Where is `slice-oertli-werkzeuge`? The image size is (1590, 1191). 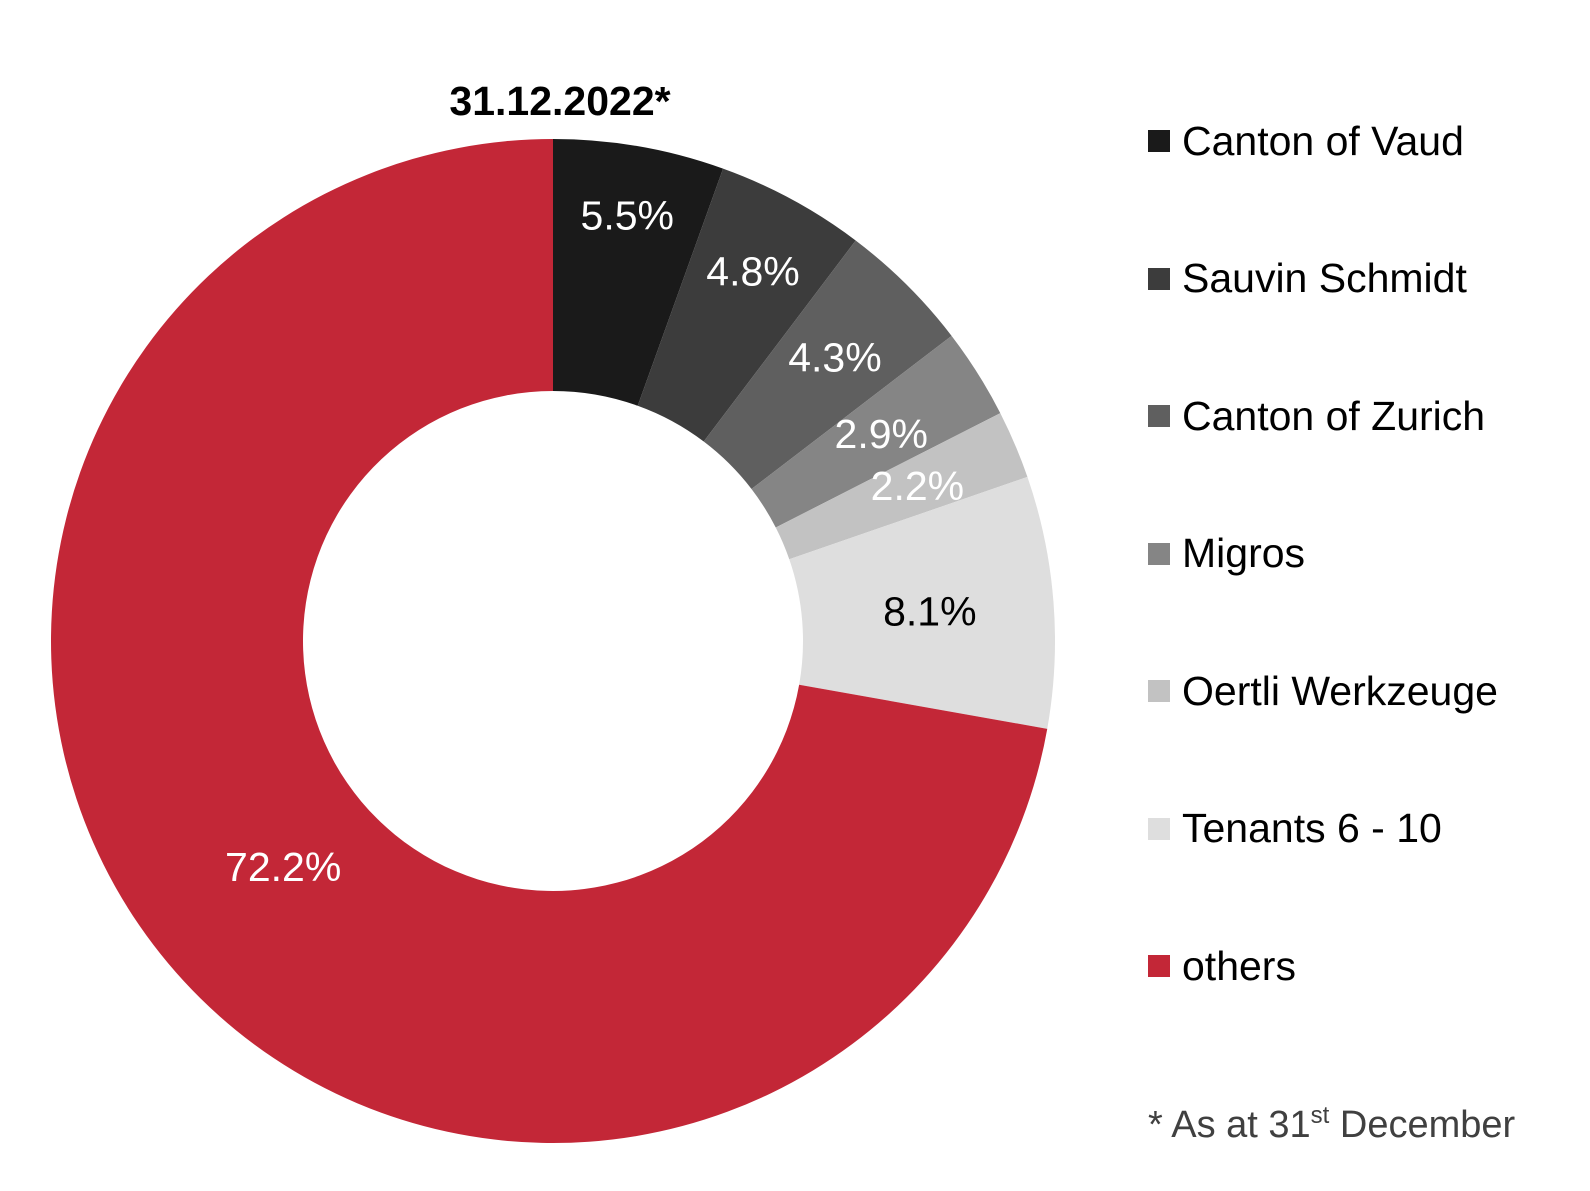
slice-oertli-werkzeuge is located at coordinates (901, 486).